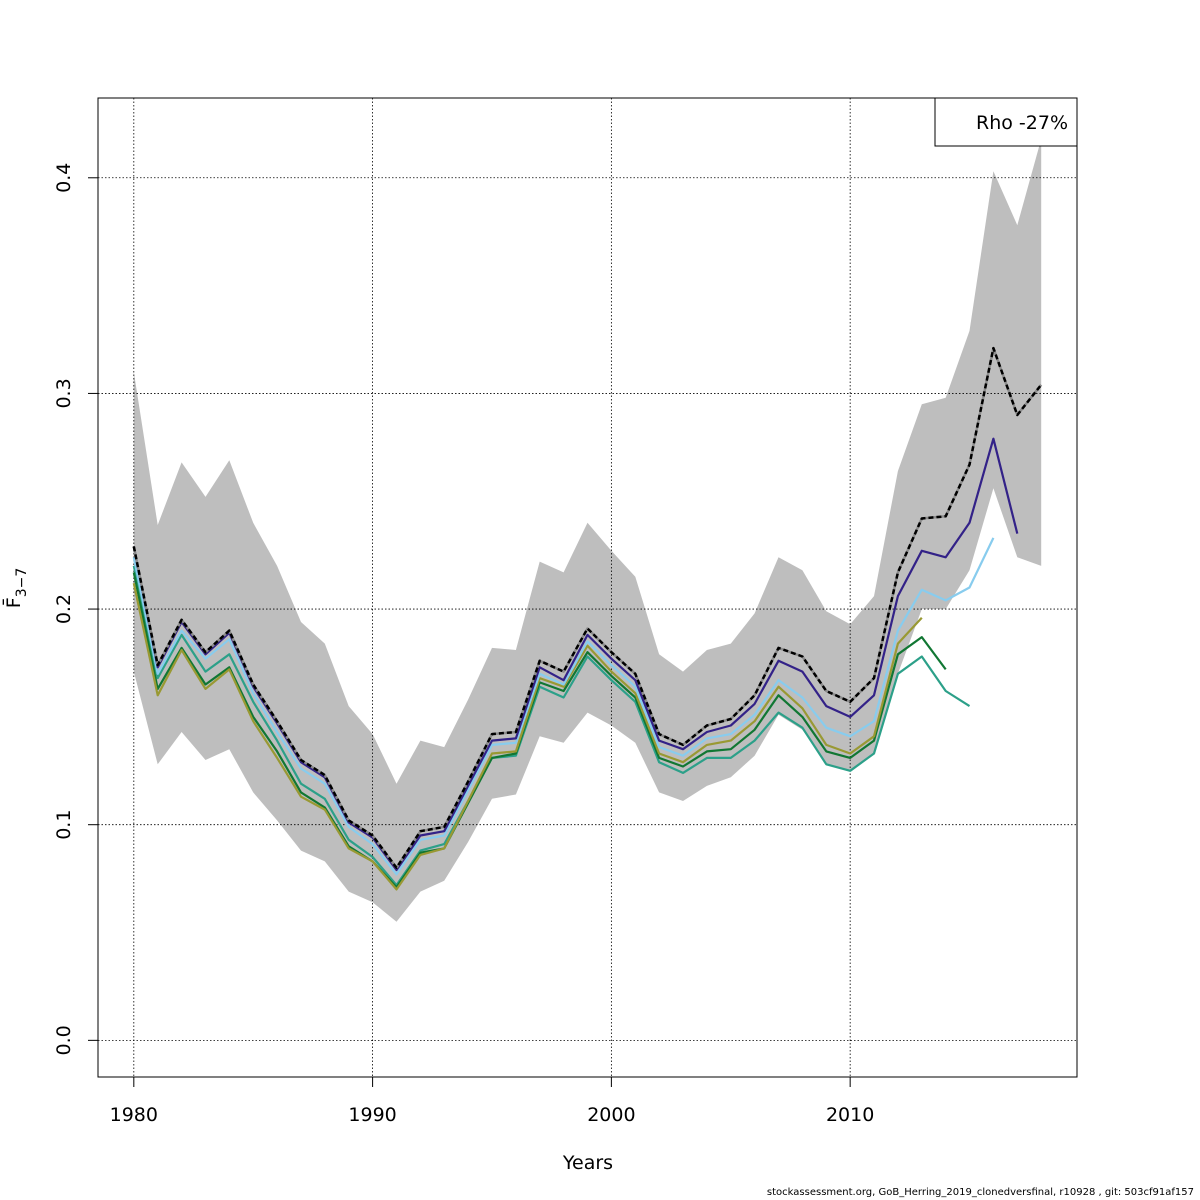 This screenshot has width=1200, height=1200. Describe the element at coordinates (611, 1115) in the screenshot. I see `x-tick-label: 2000` at that location.